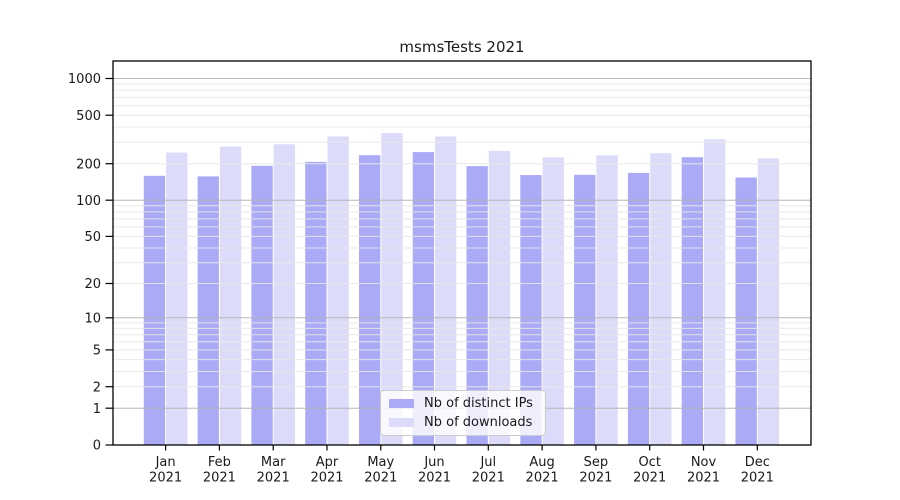 Image resolution: width=900 pixels, height=500 pixels. Describe the element at coordinates (715, 292) in the screenshot. I see `bar-downloads-nov` at that location.